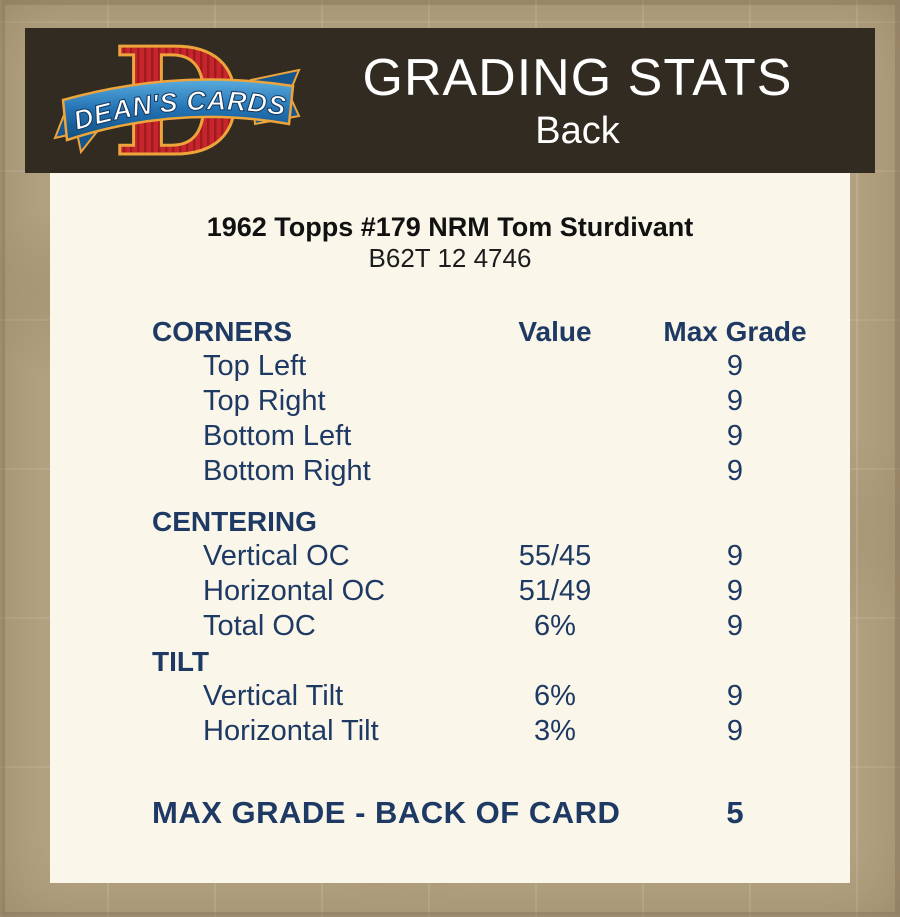 The width and height of the screenshot is (900, 917). Describe the element at coordinates (555, 591) in the screenshot. I see `row-value: 51/49` at that location.